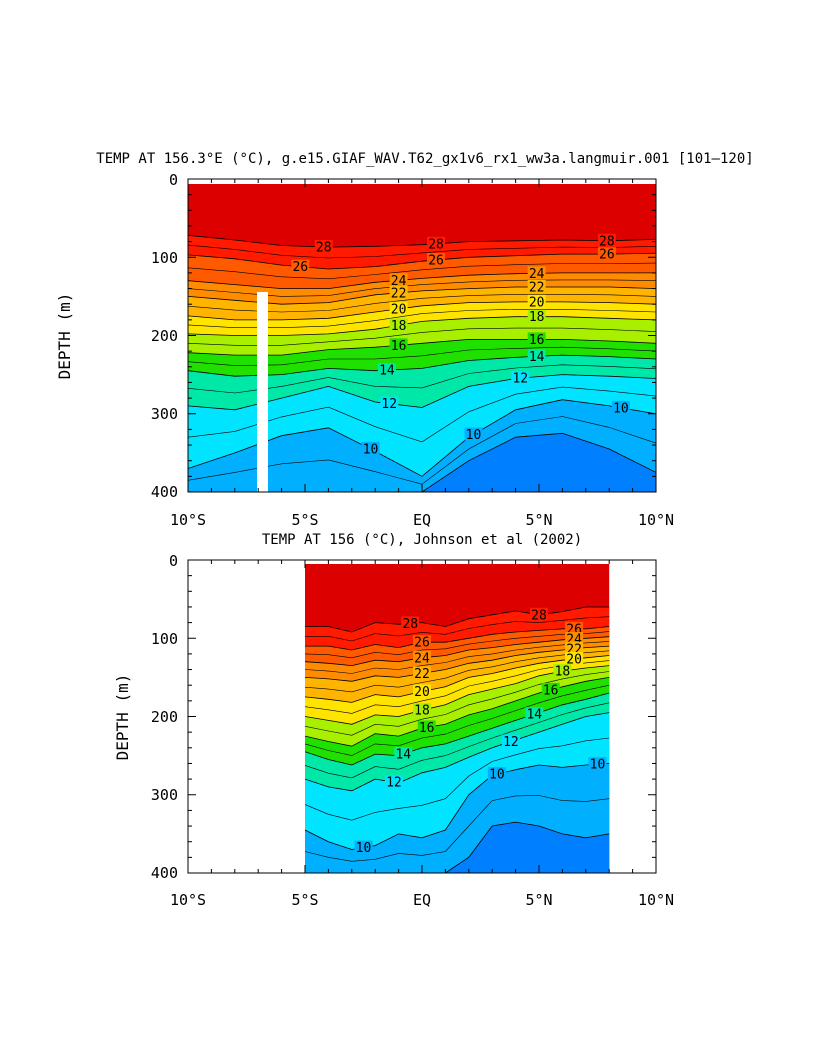 The width and height of the screenshot is (818, 1055). I want to click on top-y-tick-label: 200, so click(164, 336).